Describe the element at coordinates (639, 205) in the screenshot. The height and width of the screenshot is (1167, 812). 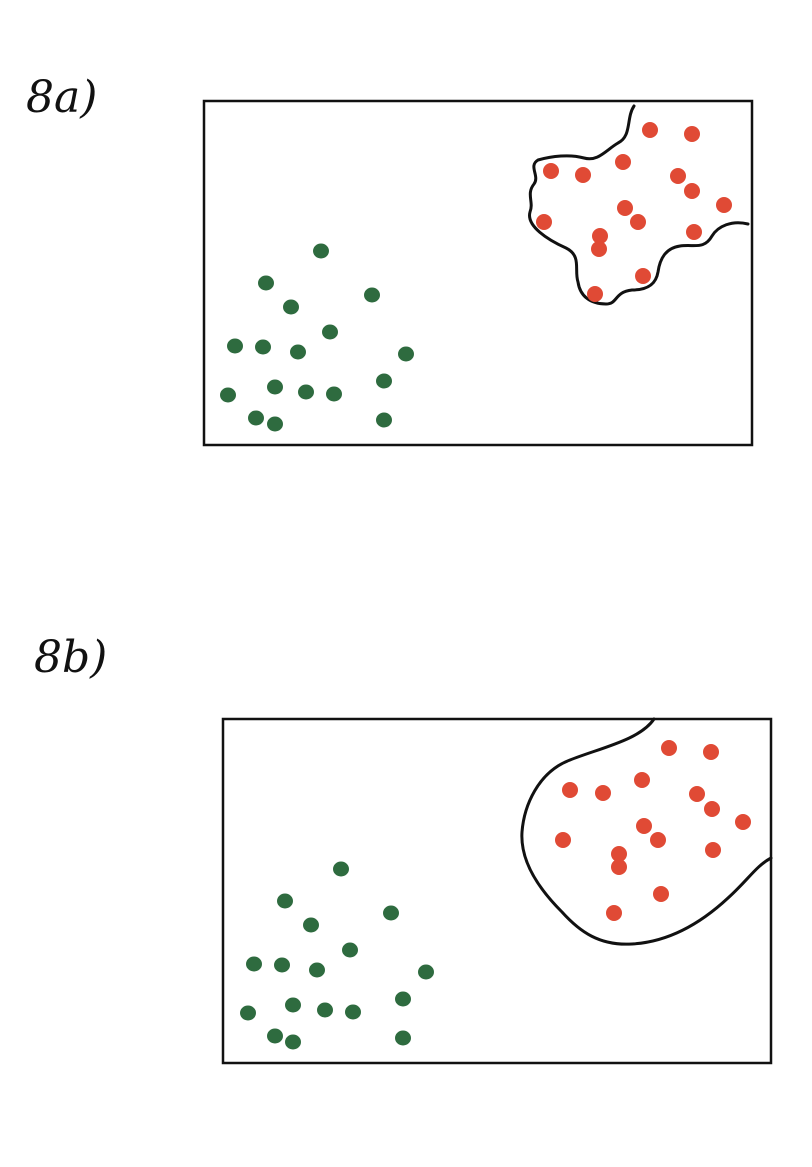
I see `panel-a-decision-boundary` at that location.